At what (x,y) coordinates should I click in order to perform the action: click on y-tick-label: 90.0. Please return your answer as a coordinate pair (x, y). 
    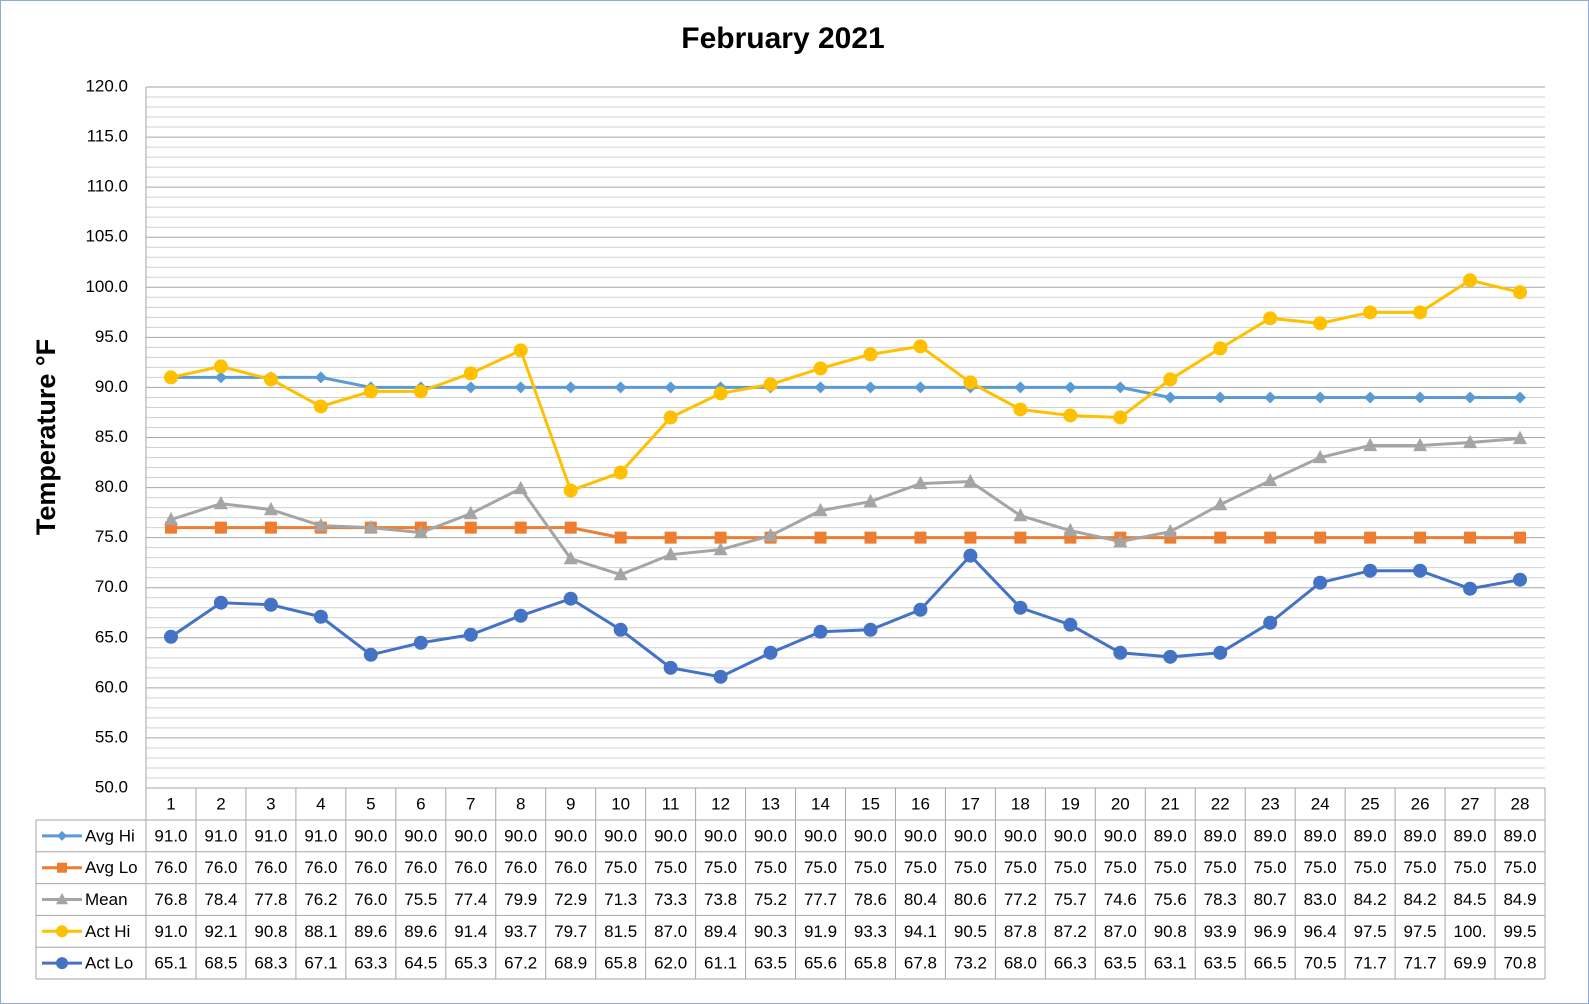
    Looking at the image, I should click on (111, 386).